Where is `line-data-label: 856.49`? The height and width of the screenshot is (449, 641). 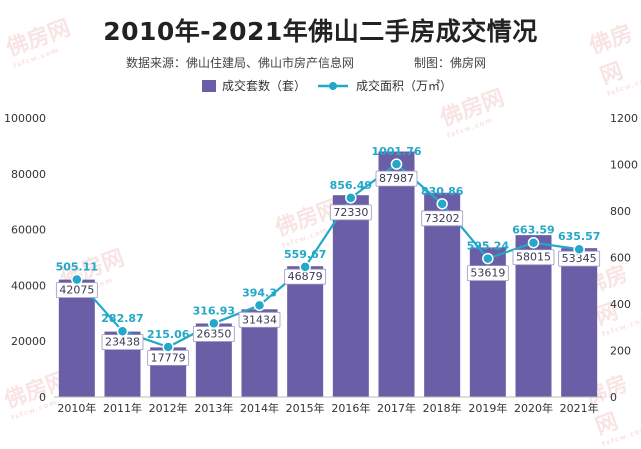 line-data-label: 856.49 is located at coordinates (351, 185).